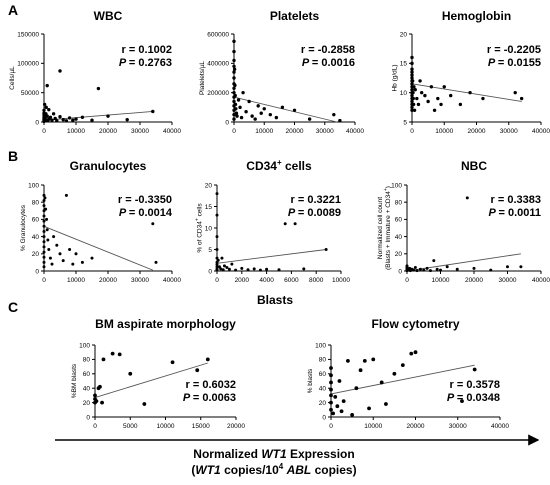 This screenshot has width=550, height=485. What do you see at coordinates (214, 398) in the screenshot?
I see `p-value-text: = 0.0063` at bounding box center [214, 398].